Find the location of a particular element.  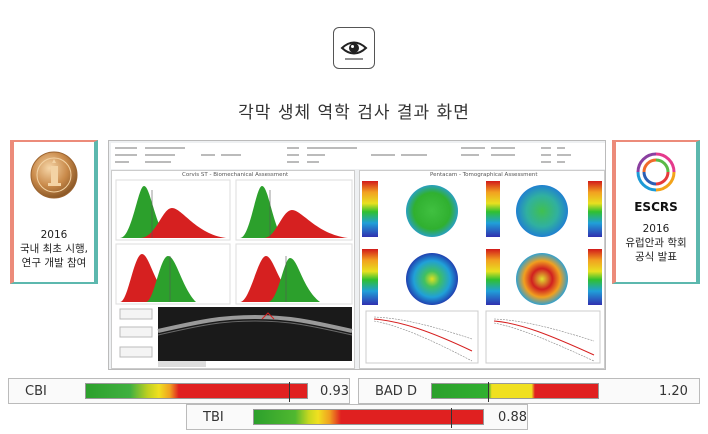

cbi-value: 0.93 is located at coordinates (334, 391).